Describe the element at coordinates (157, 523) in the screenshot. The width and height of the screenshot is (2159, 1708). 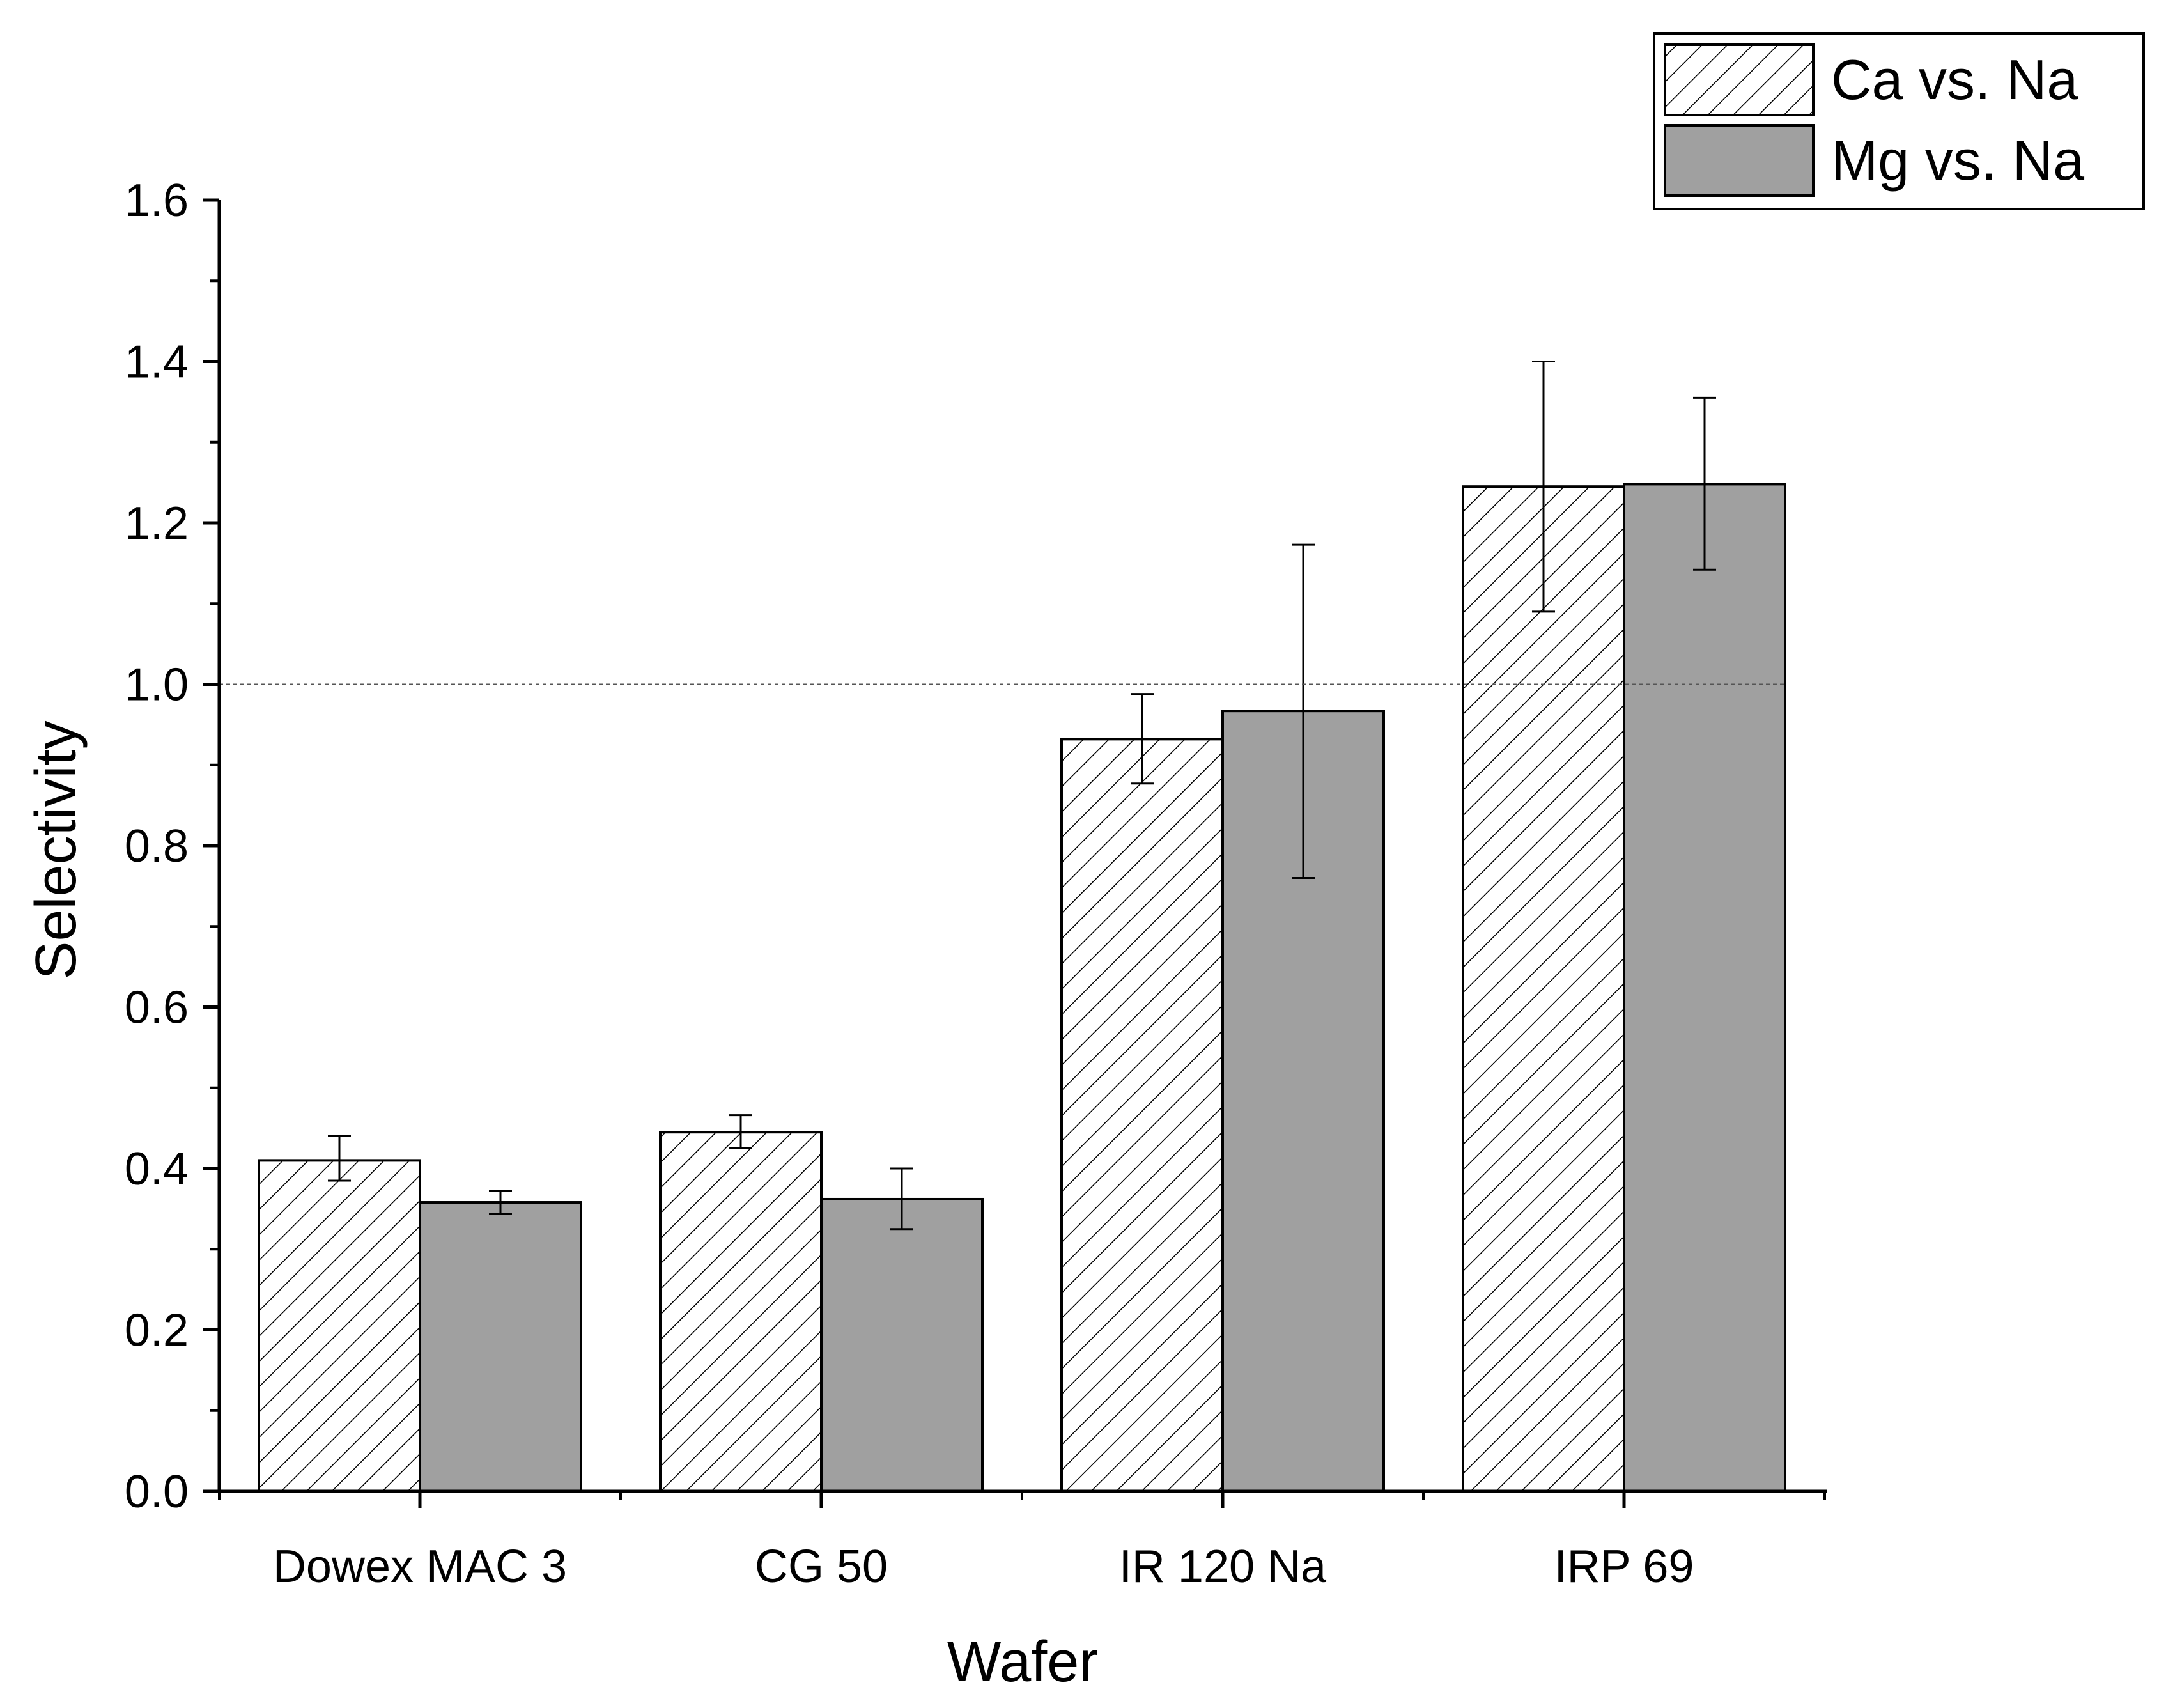
I see `y-tick-label-6: 1.2` at that location.